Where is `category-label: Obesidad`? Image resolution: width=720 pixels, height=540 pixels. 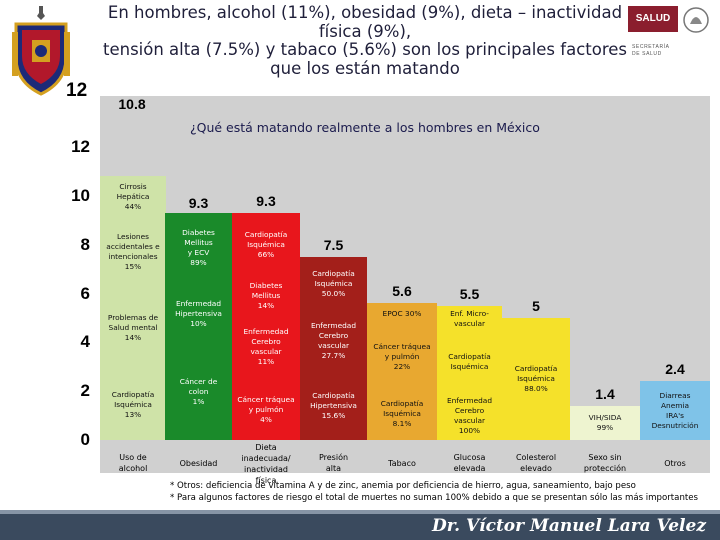 category-label: Obesidad is located at coordinates (198, 463).